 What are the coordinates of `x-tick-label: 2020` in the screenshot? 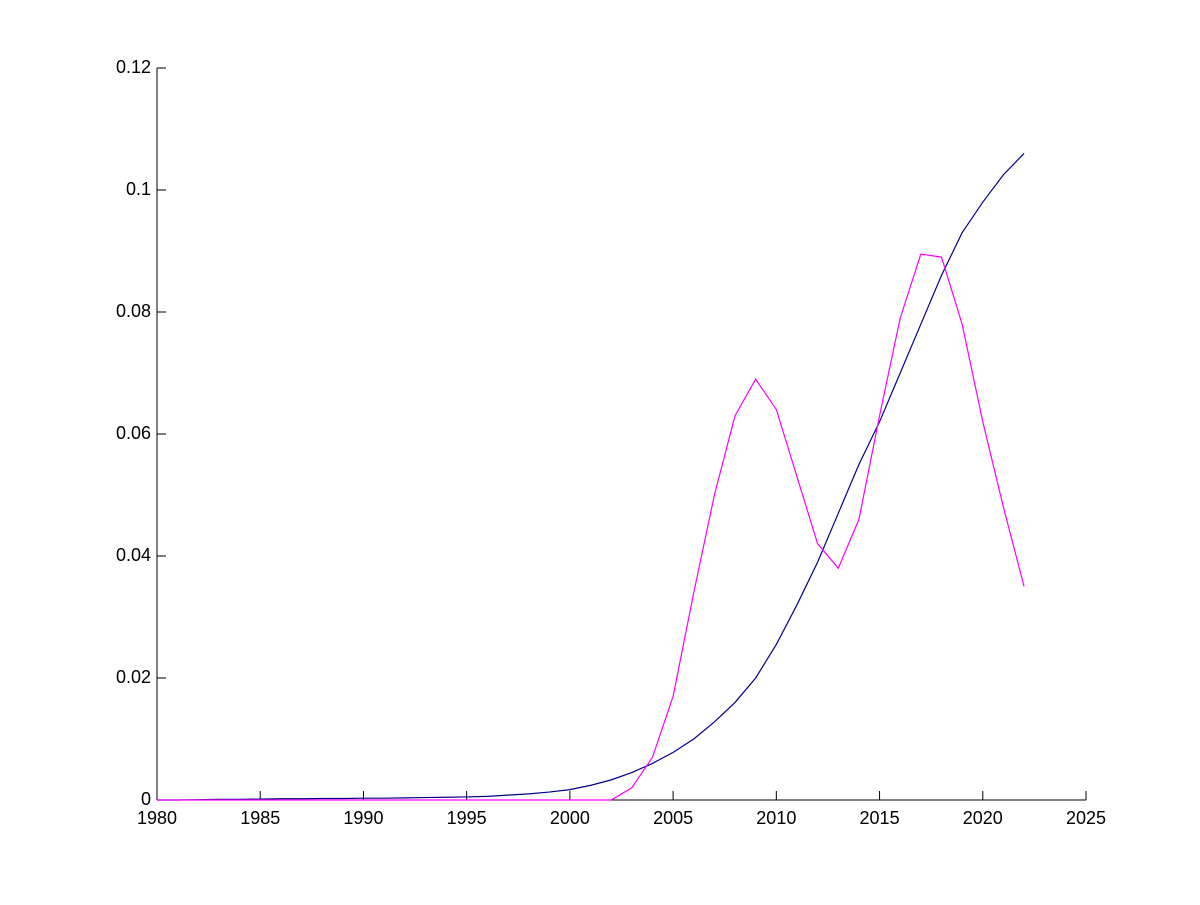 It's located at (983, 818).